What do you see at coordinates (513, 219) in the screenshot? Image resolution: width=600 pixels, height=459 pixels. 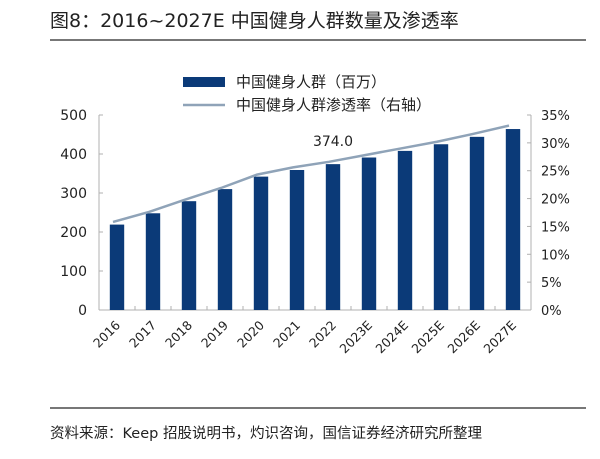 I see `bar-2027E` at bounding box center [513, 219].